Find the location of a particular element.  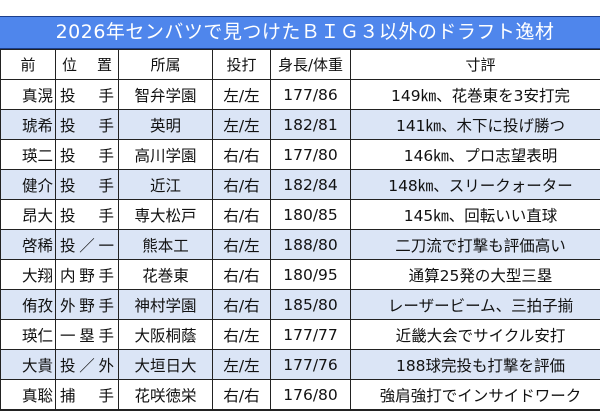

table-row: 大翔 内野手 花巻東 右/右 180/95 通算25発の大型三塁 is located at coordinates (300, 274).